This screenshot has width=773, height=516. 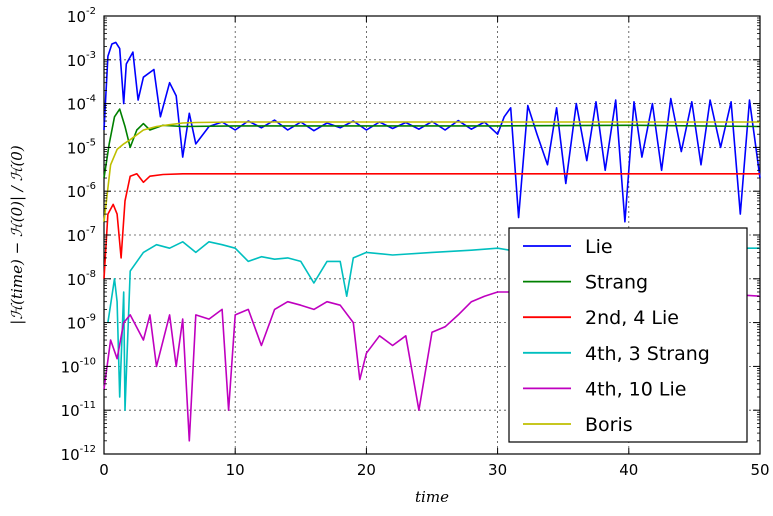 I want to click on legend-label: 4th, 10 Lie, so click(x=635, y=389).